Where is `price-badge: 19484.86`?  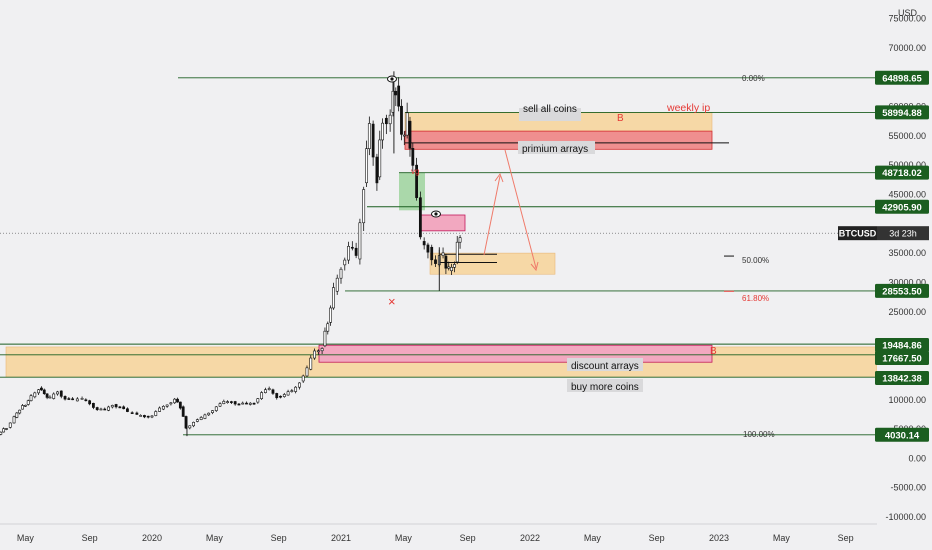
price-badge: 19484.86 is located at coordinates (902, 345).